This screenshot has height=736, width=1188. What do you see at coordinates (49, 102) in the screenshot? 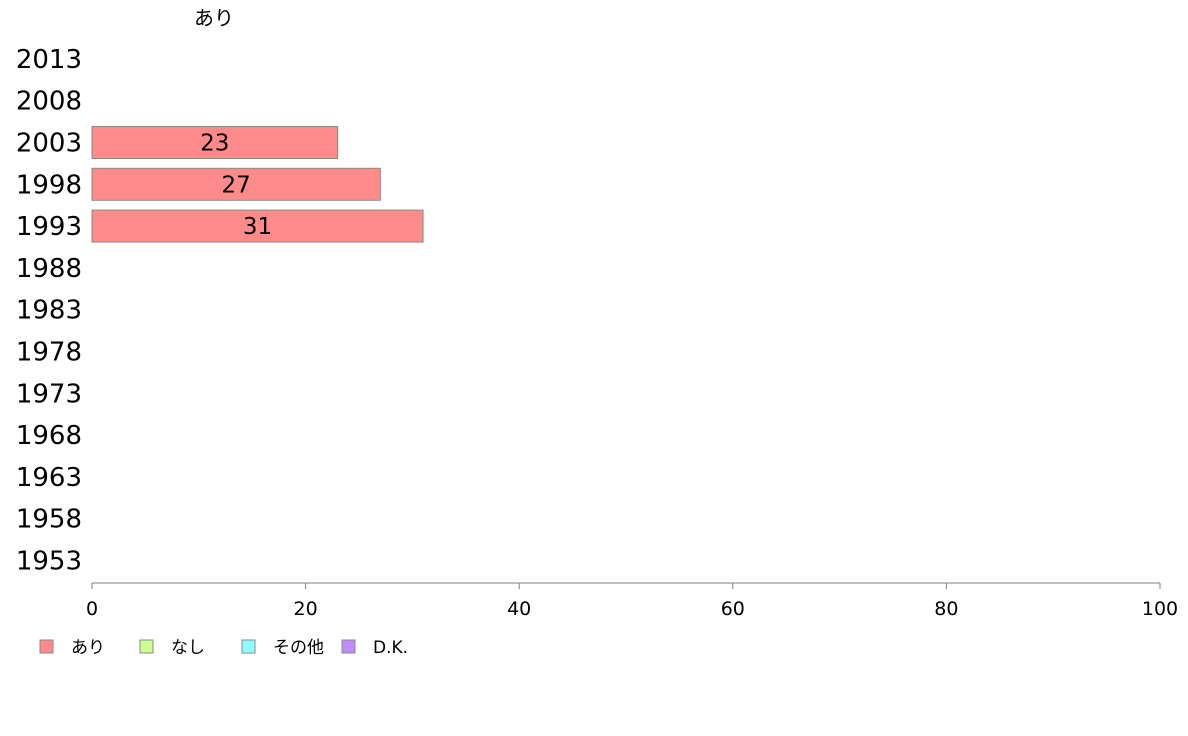
I see `year-label: 2008` at bounding box center [49, 102].